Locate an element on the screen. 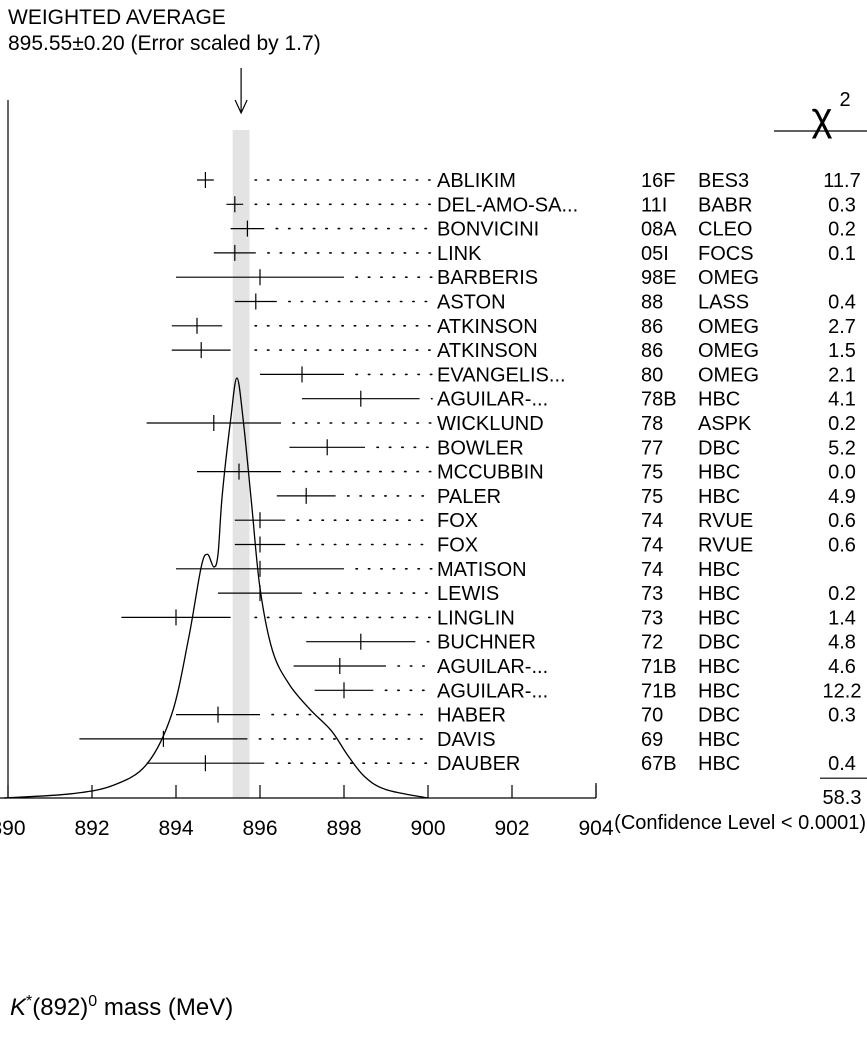 The width and height of the screenshot is (867, 1055). measurement-ref: 98E is located at coordinates (659, 278).